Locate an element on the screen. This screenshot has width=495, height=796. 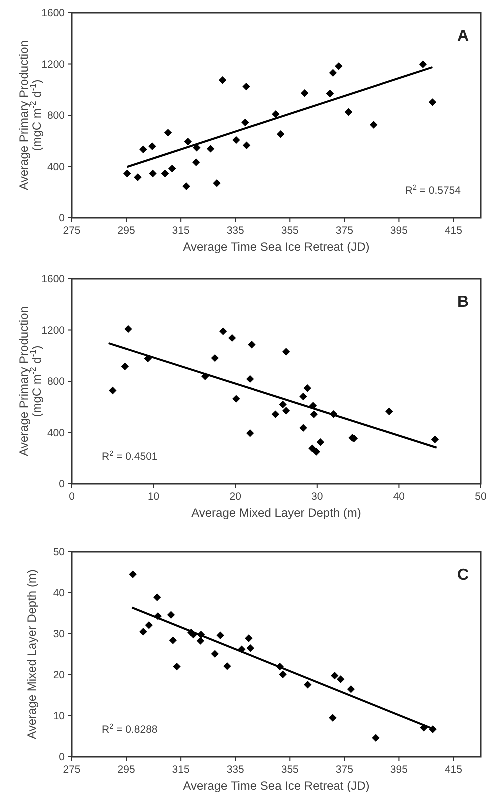
annotation: R$^{2}$ = 0.8288 is located at coordinates (130, 729).